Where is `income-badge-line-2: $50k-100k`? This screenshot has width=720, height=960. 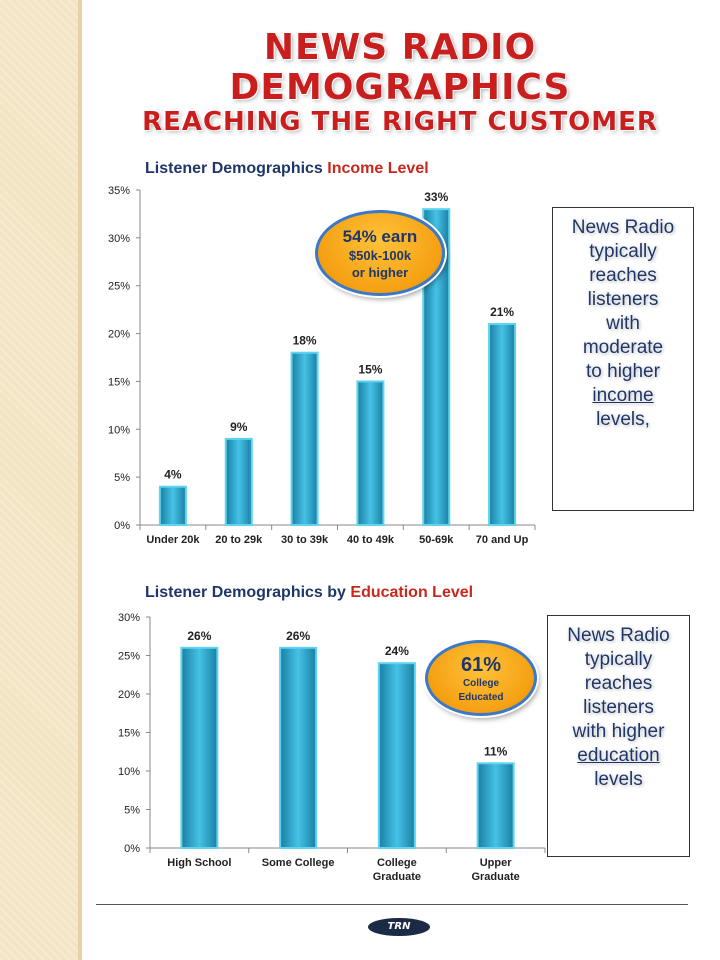 income-badge-line-2: $50k-100k is located at coordinates (380, 255).